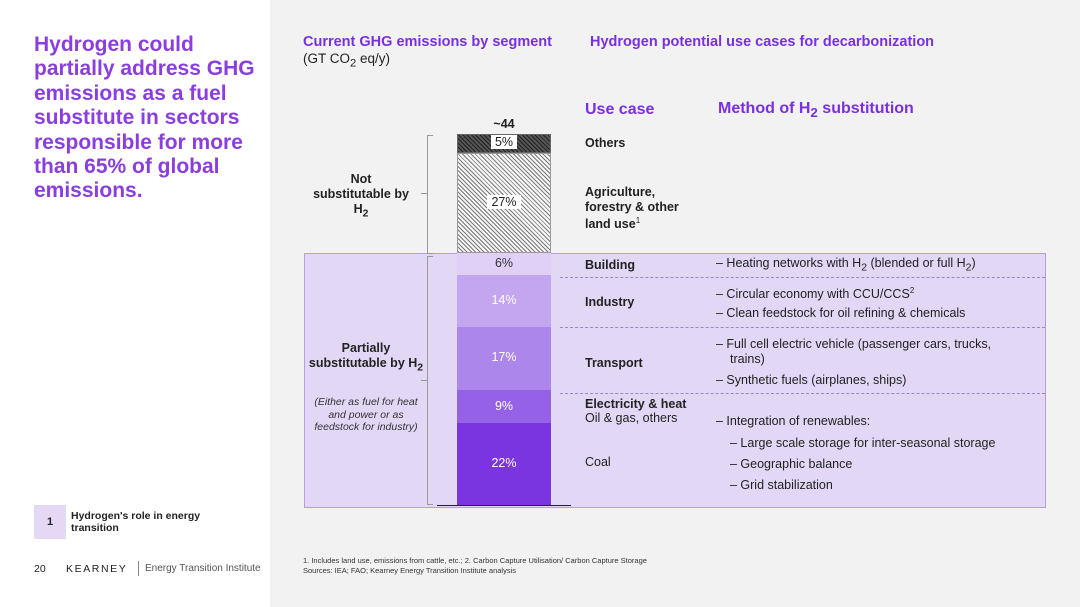 The image size is (1080, 607). I want to click on separator-industry, so click(802, 327).